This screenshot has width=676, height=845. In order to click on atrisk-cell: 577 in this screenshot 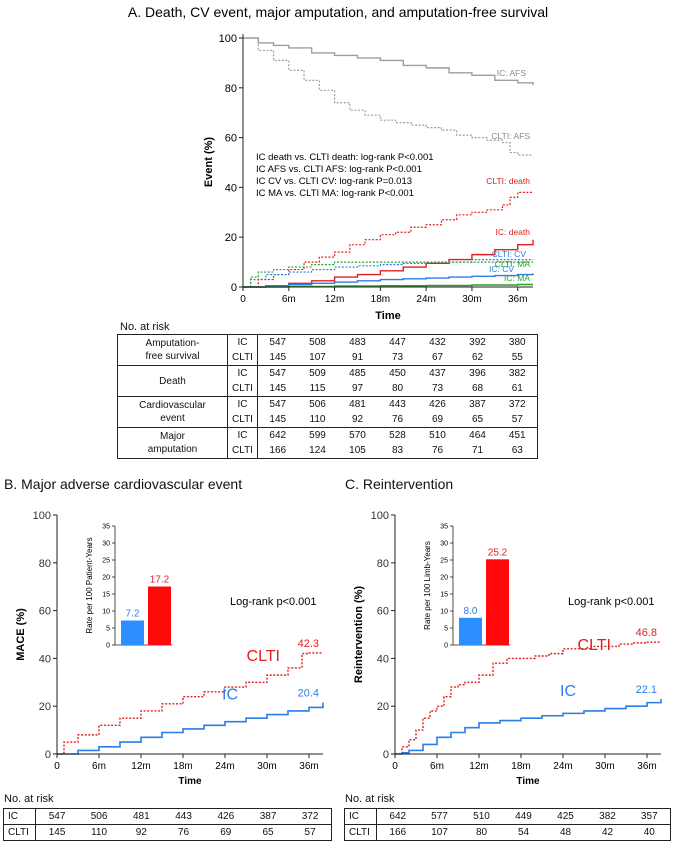, I will do `click(439, 816)`.